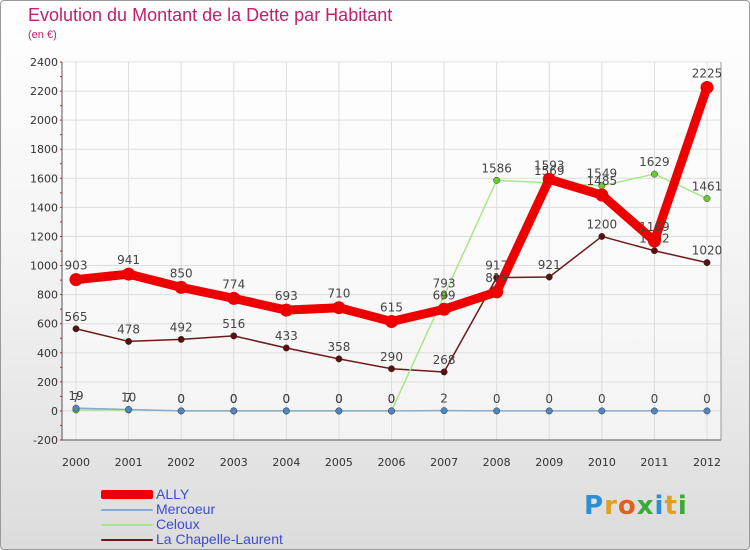 The image size is (750, 550). What do you see at coordinates (181, 327) in the screenshot?
I see `data-label-la-chapelle-laurent: 492` at bounding box center [181, 327].